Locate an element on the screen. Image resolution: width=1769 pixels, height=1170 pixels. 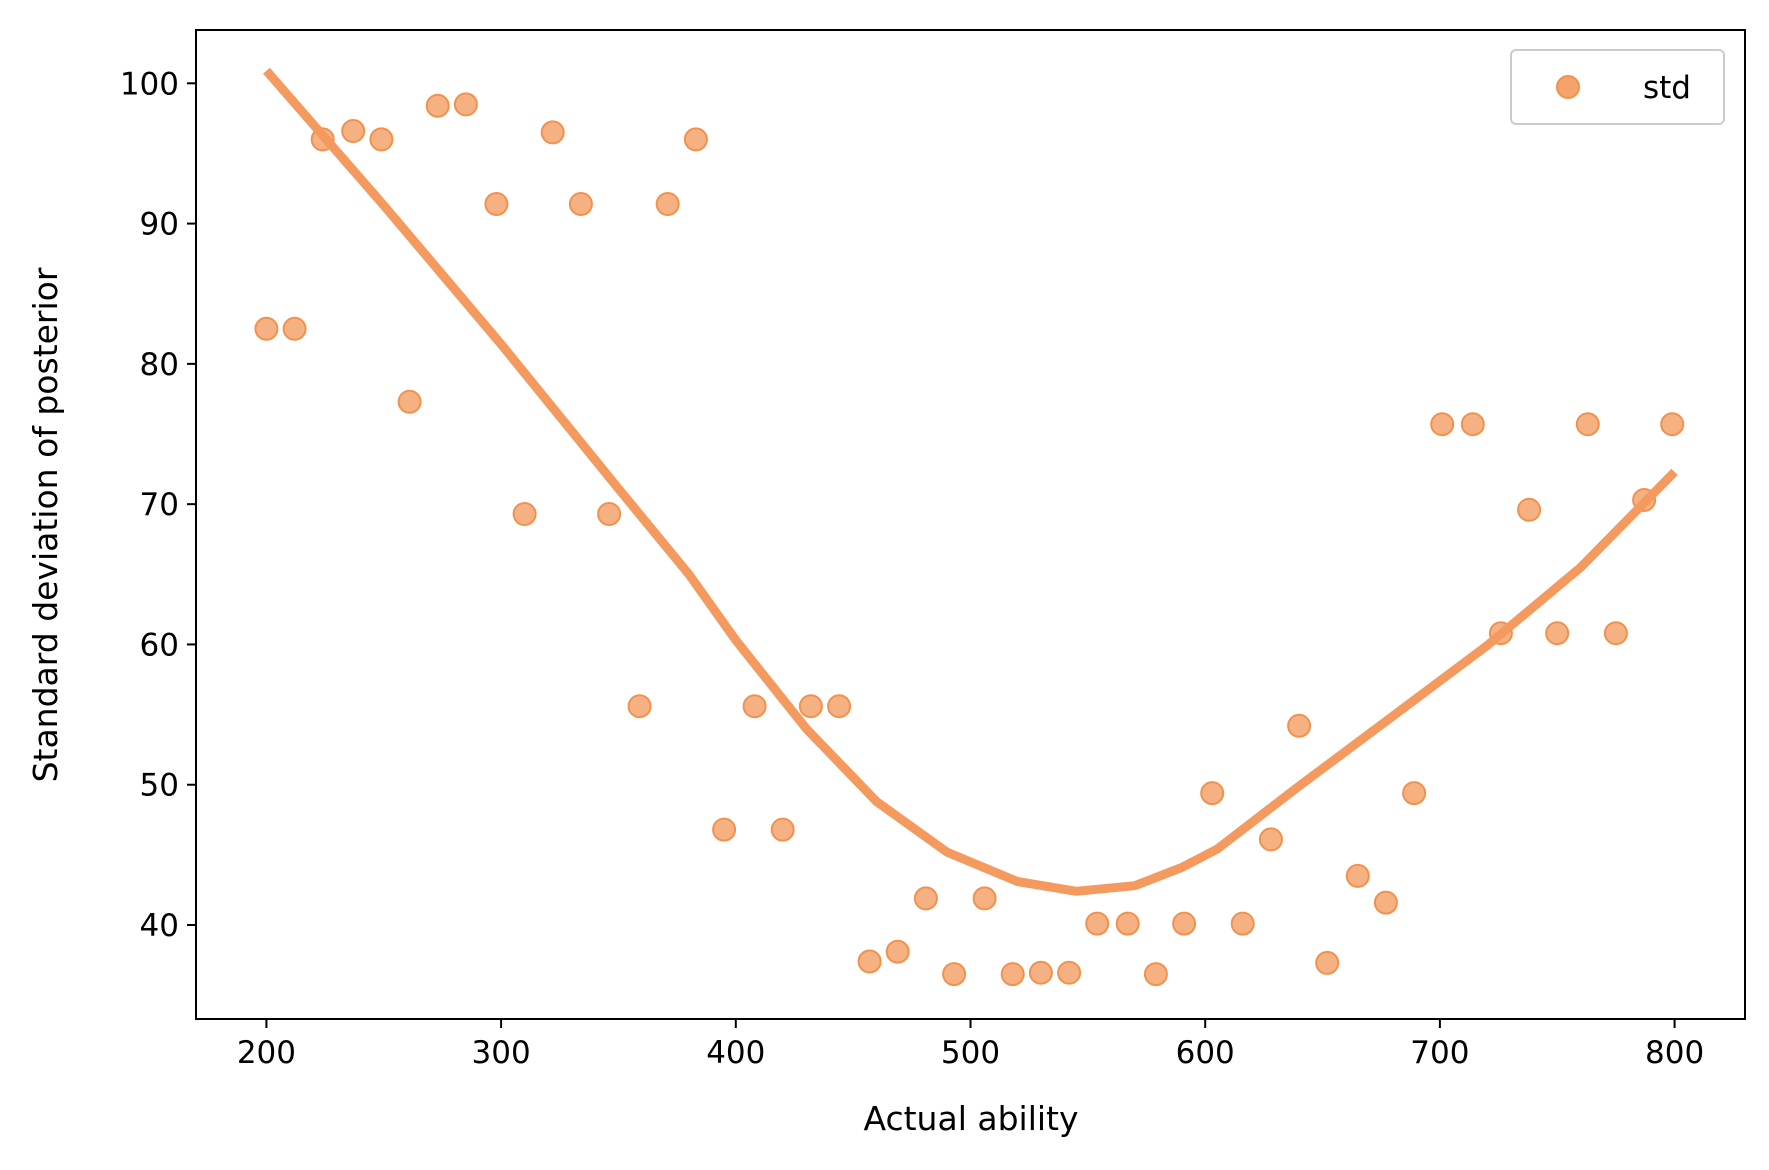
x-tick-label: 800 is located at coordinates (1674, 1053).